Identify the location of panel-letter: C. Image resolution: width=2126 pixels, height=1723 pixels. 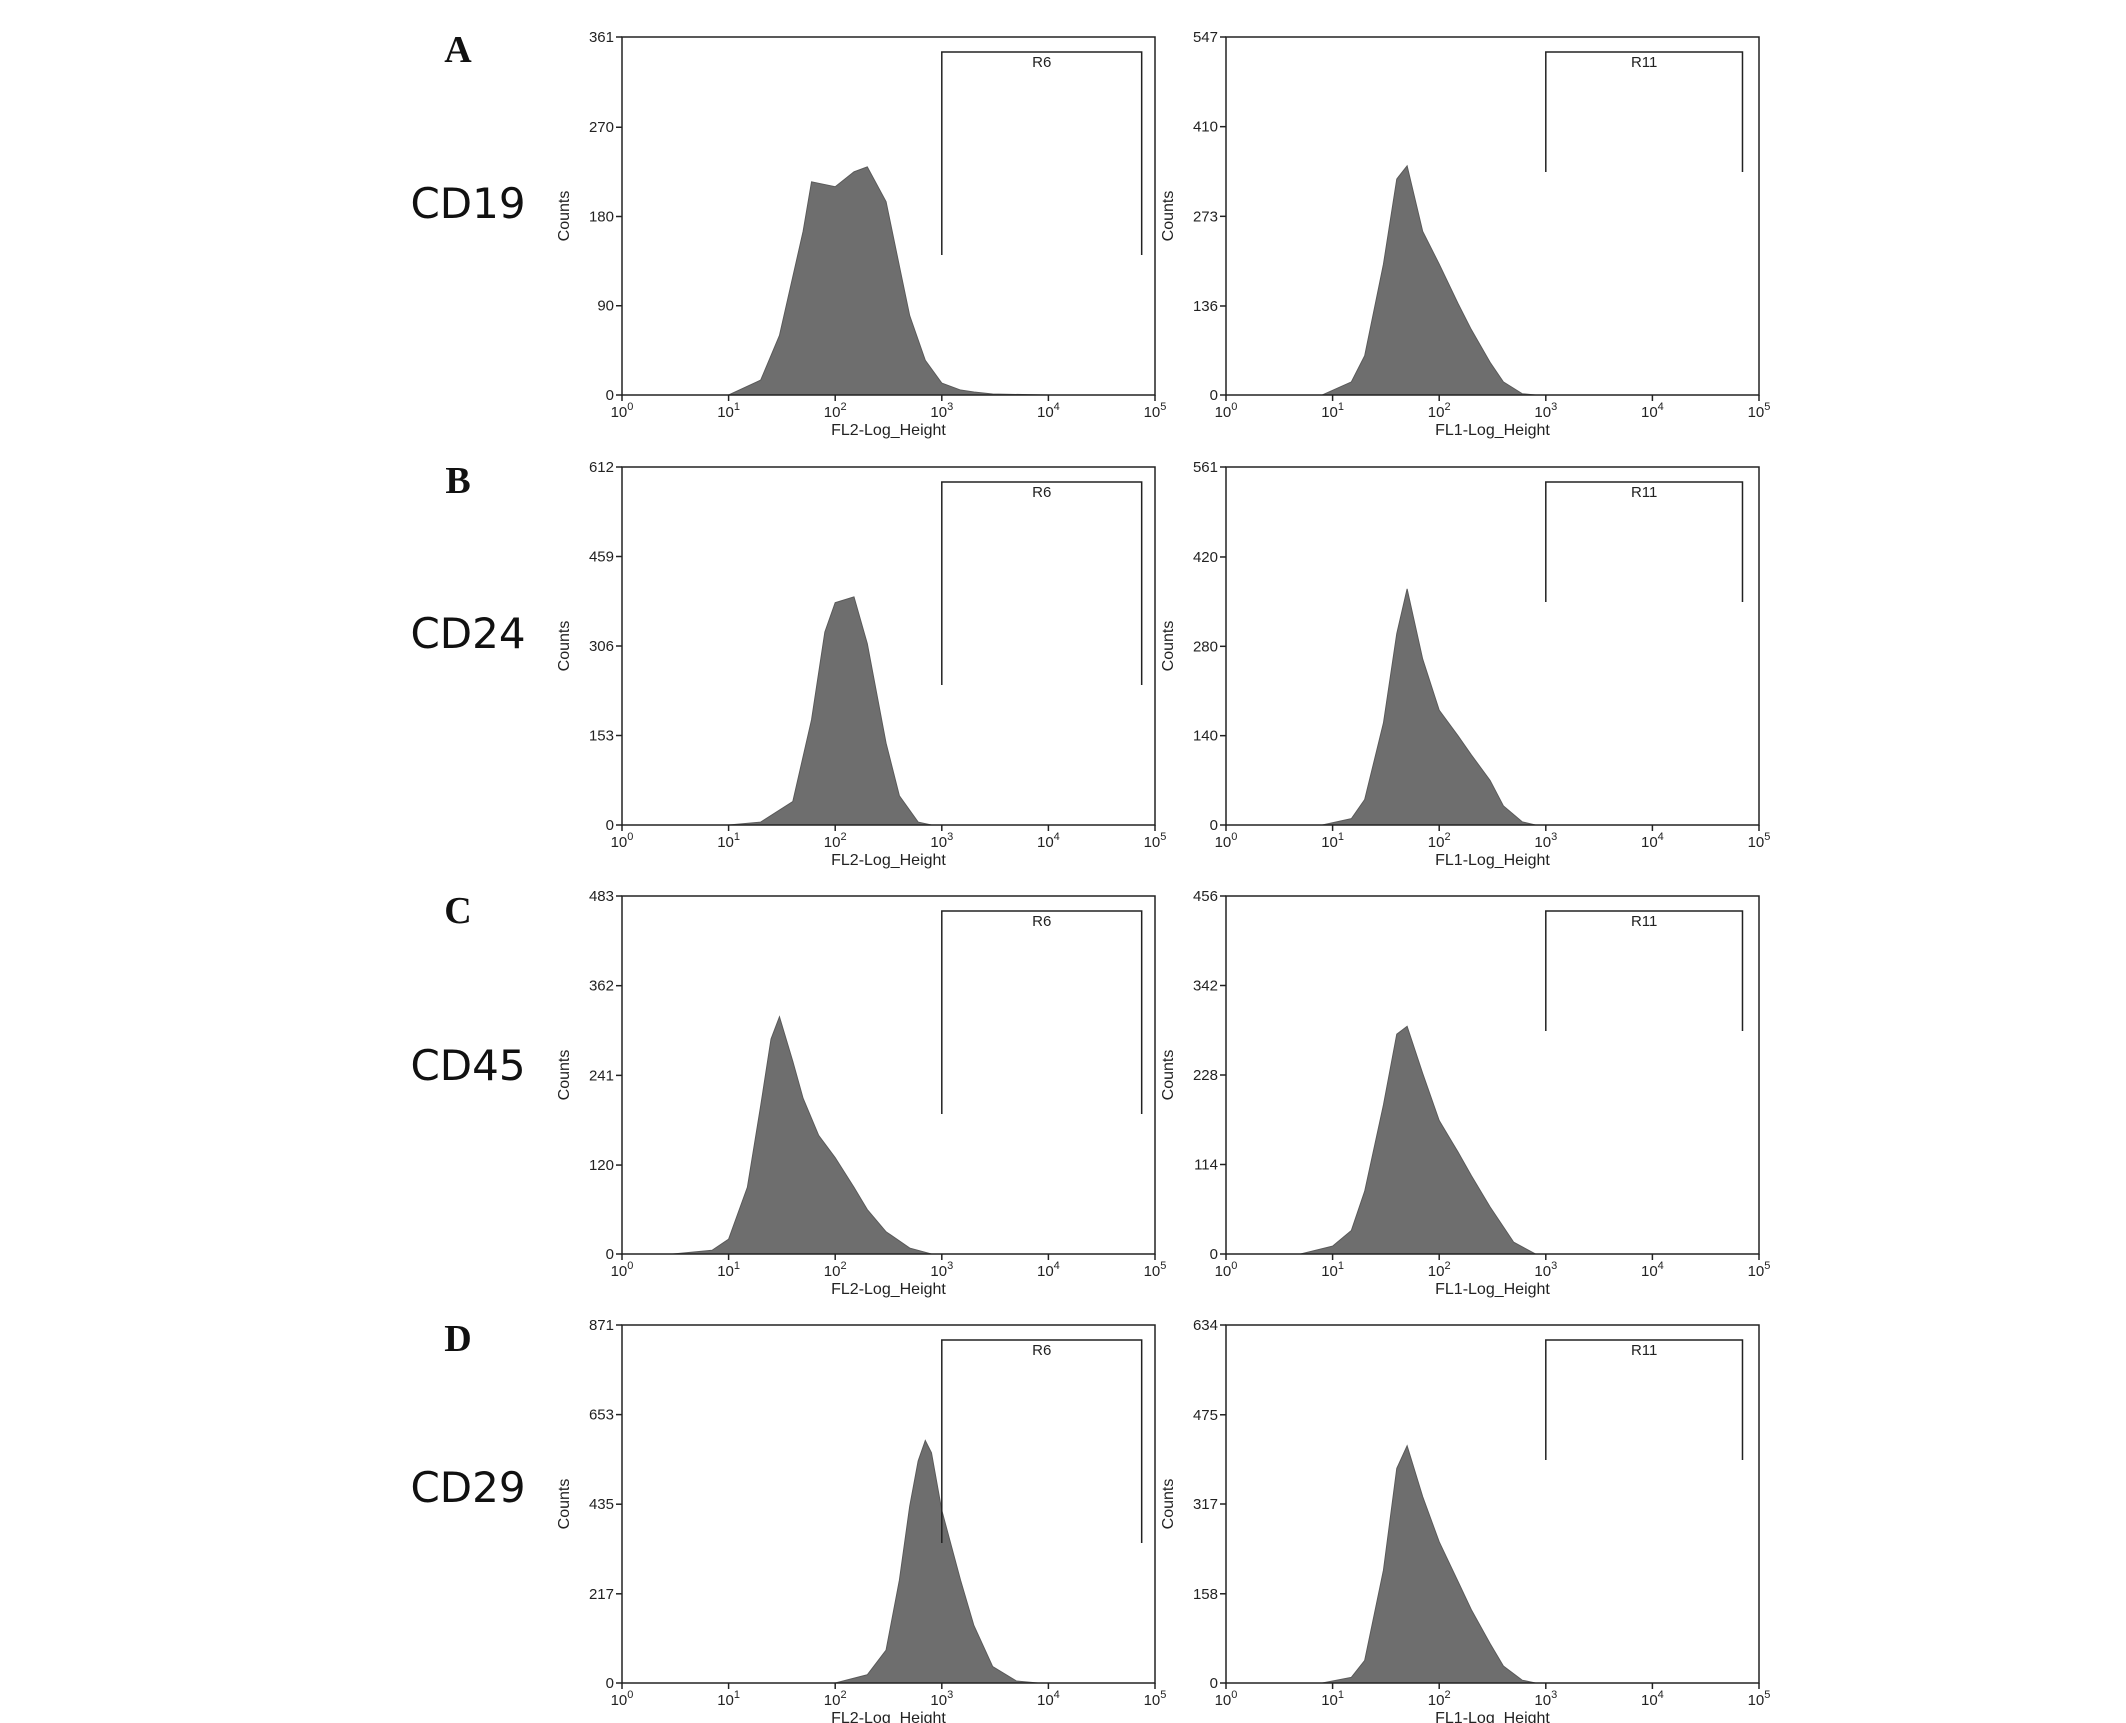
(457, 911).